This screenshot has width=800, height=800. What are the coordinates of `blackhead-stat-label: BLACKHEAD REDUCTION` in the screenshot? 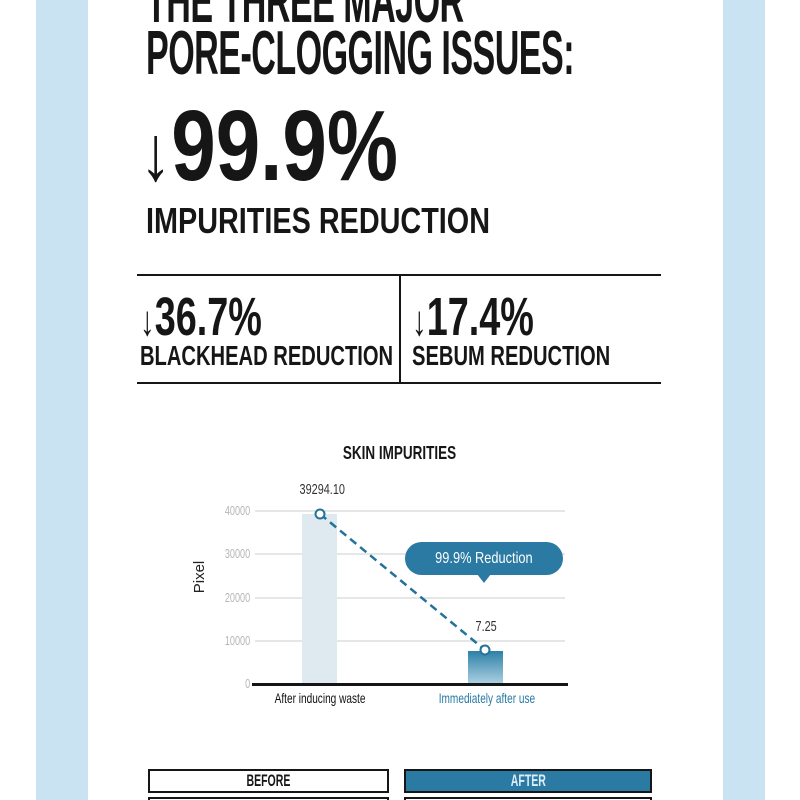 It's located at (267, 355).